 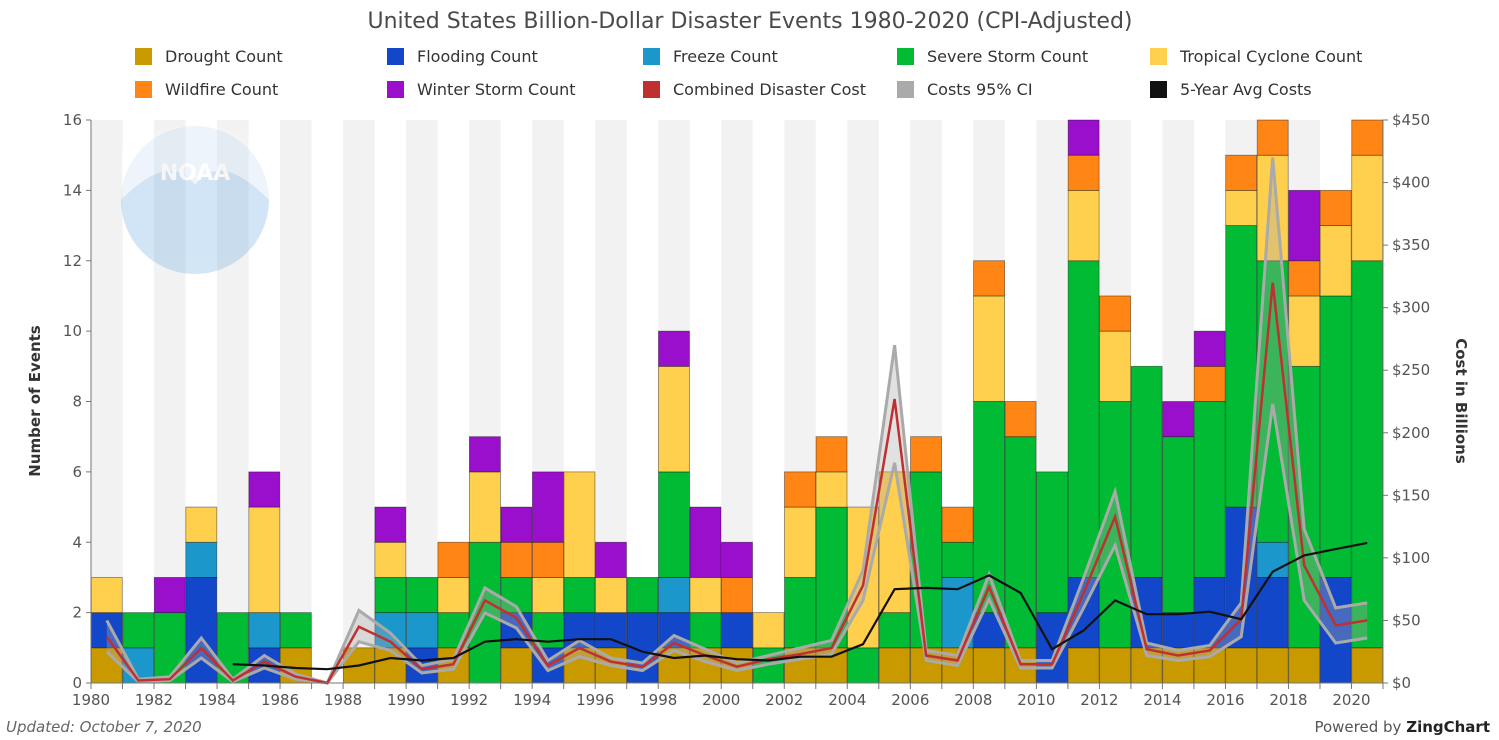 What do you see at coordinates (710, 56) in the screenshot?
I see `legend-item: Freeze Count` at bounding box center [710, 56].